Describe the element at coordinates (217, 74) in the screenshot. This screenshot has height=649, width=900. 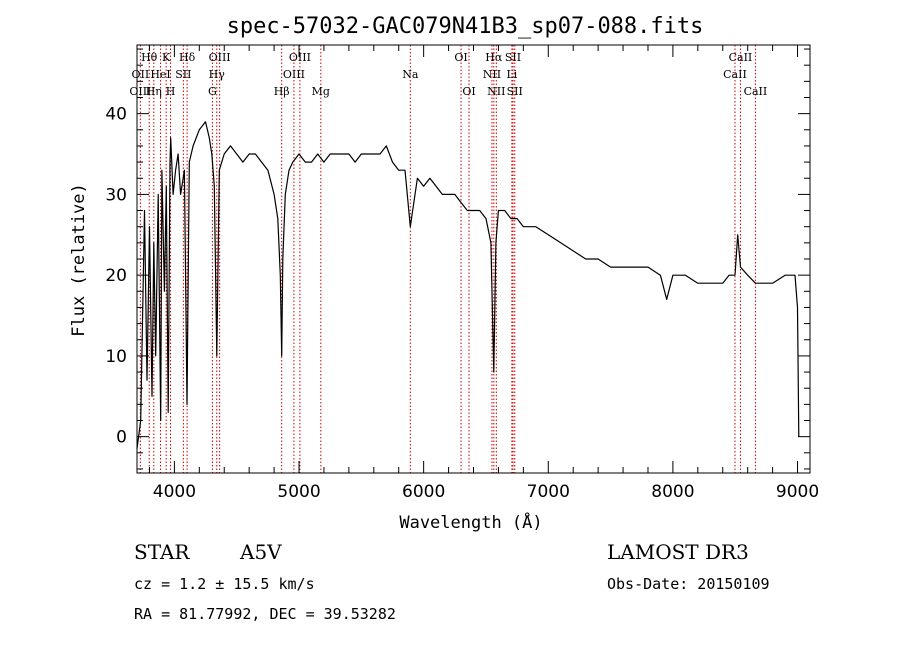
I see `spectral-line-label: Hγ` at that location.